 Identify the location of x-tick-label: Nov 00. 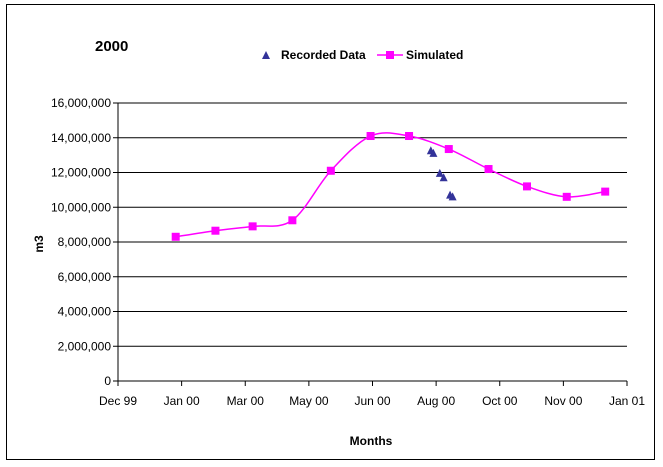
(563, 401).